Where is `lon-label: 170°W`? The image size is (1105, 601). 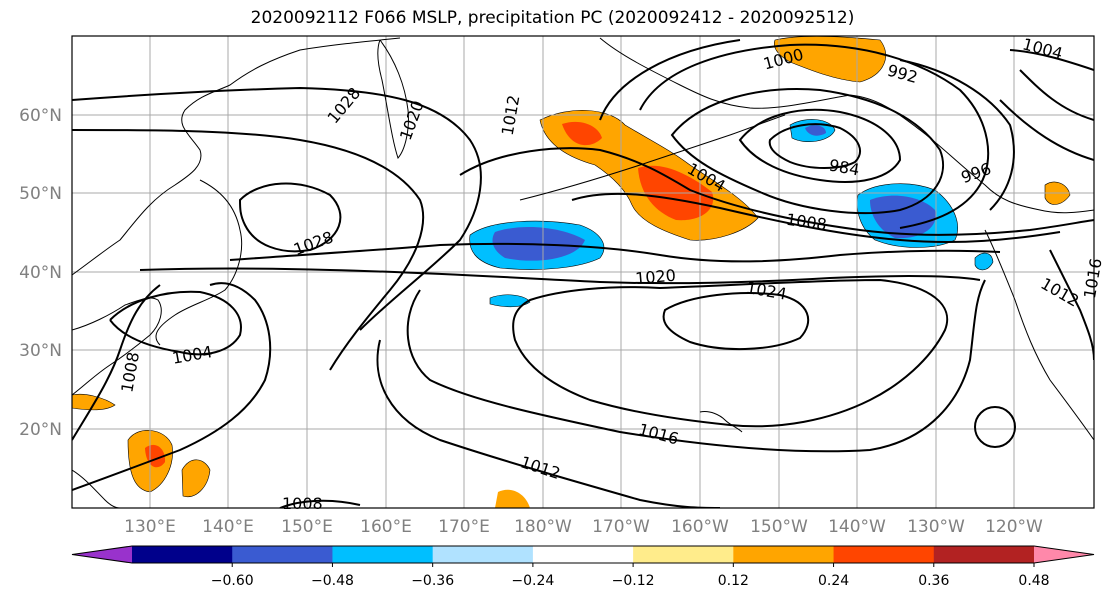
lon-label: 170°W is located at coordinates (621, 527).